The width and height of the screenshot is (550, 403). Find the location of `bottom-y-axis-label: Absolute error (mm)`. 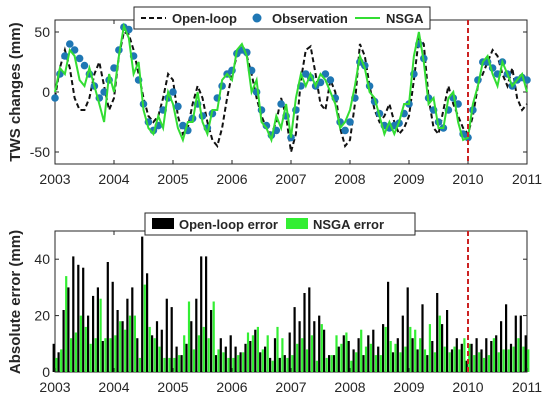

bottom-y-axis-label: Absolute error (mm) is located at coordinates (15, 302).